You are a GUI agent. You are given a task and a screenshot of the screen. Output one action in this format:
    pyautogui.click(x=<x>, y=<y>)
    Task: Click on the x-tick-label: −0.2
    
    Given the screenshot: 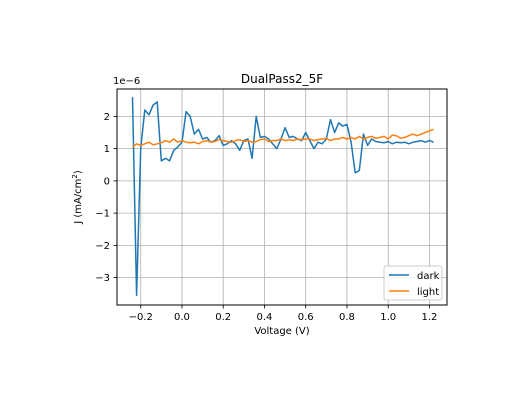 What is the action you would take?
    pyautogui.click(x=141, y=317)
    